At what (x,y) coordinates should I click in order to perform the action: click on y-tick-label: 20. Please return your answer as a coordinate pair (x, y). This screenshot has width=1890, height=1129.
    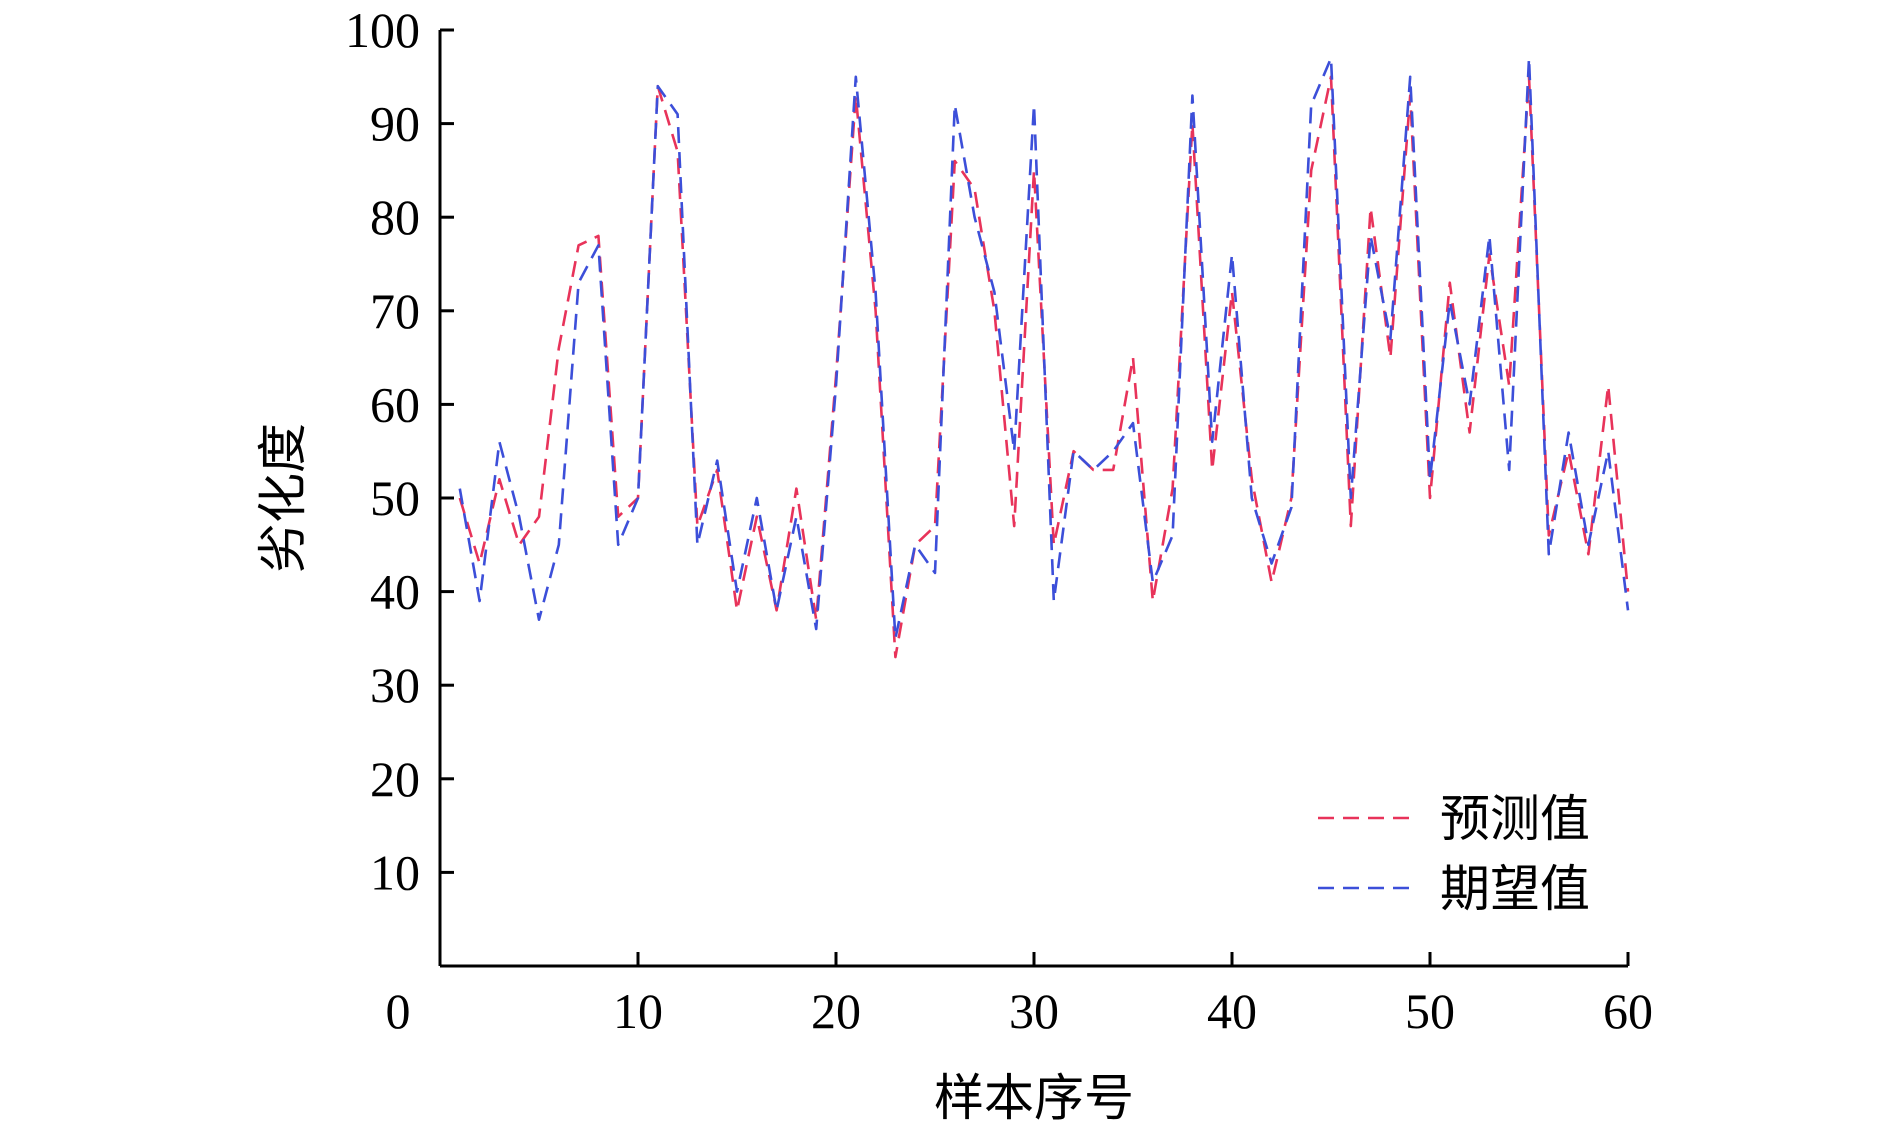
    Looking at the image, I should click on (395, 779).